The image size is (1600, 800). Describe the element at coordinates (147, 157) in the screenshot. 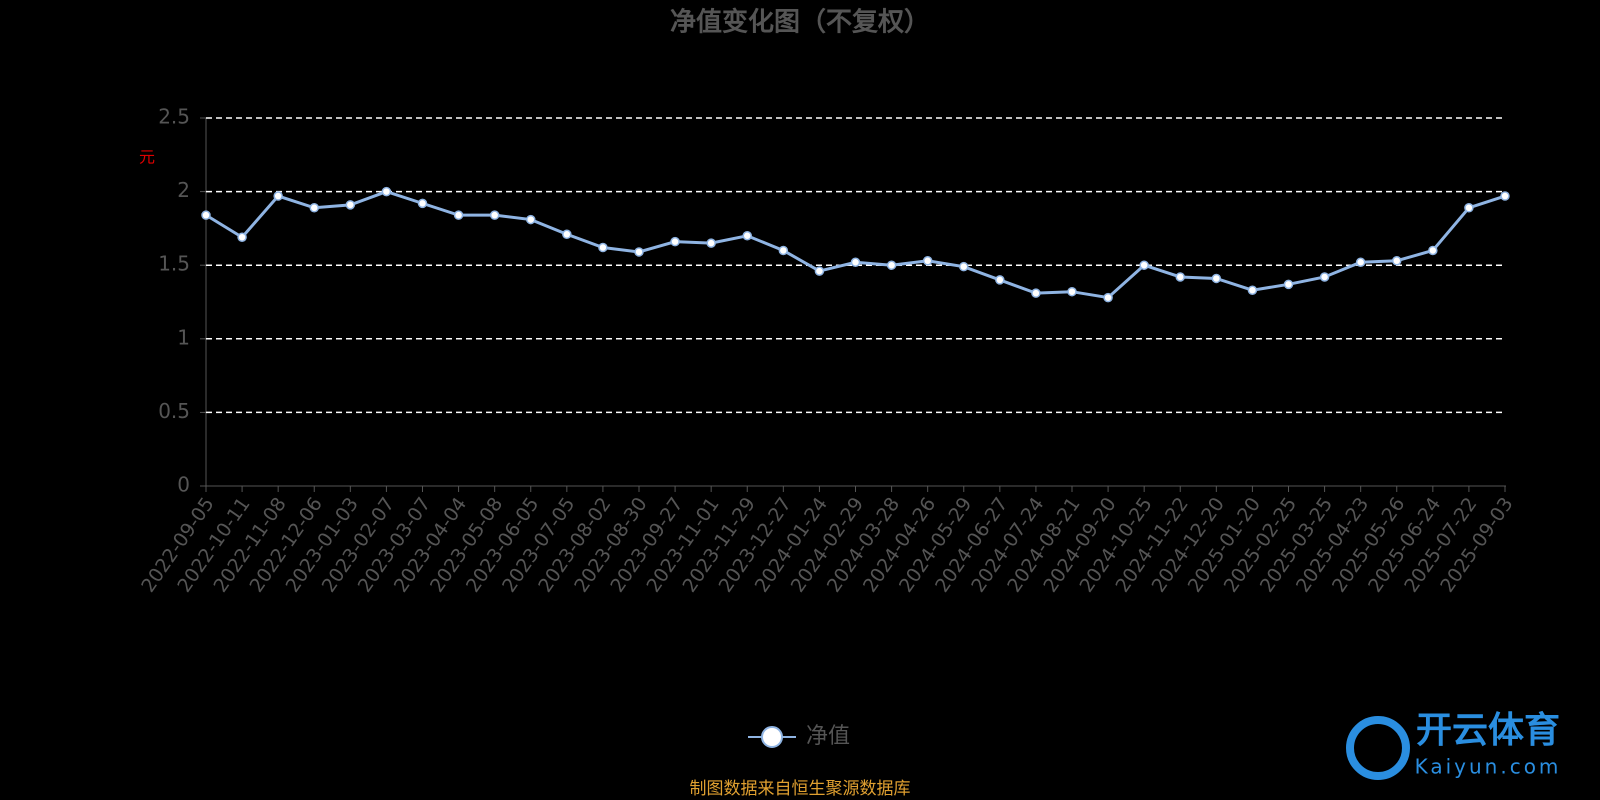

I see `y-axis-label: 元` at that location.